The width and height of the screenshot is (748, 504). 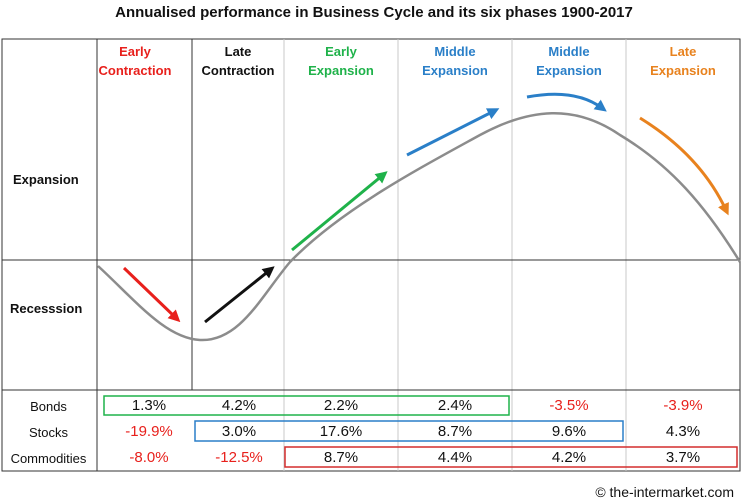 I want to click on asset-label-stocks: Stocks, so click(x=48, y=432).